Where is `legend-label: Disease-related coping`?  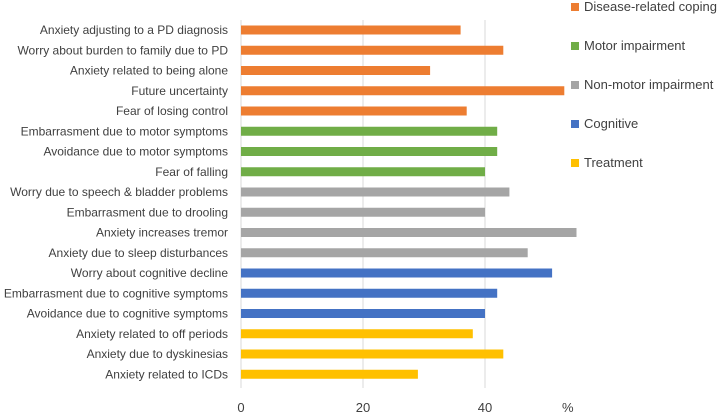 legend-label: Disease-related coping is located at coordinates (650, 7).